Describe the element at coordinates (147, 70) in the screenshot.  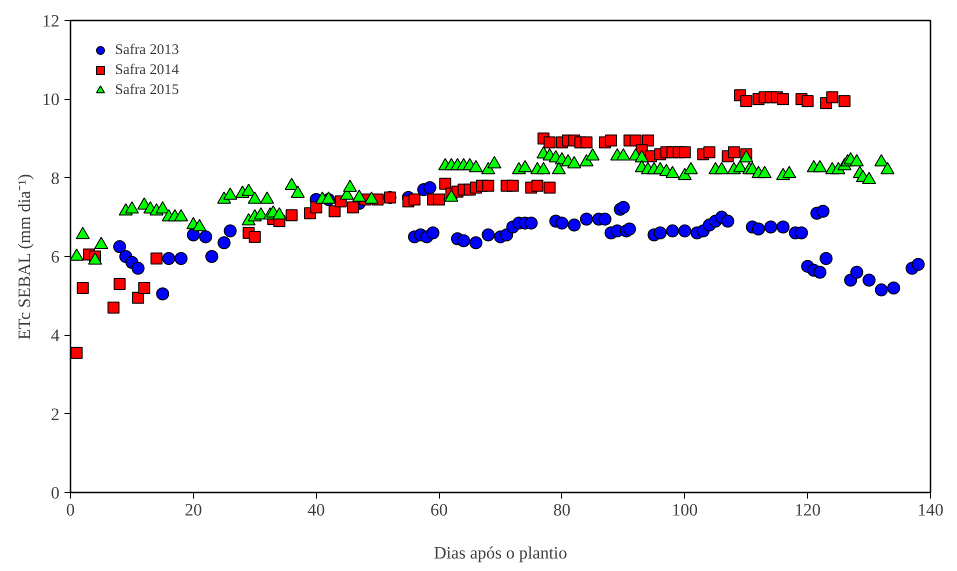
I see `legend-label: Safra 2014` at that location.